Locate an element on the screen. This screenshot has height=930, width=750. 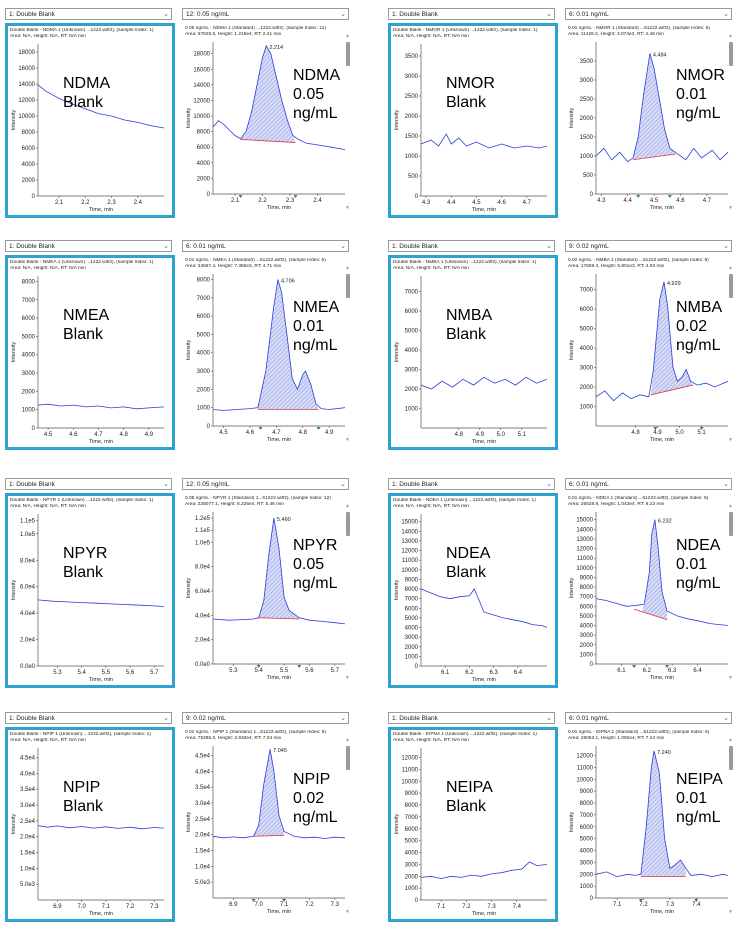
x-tick-label: 4.9 is located at coordinates (657, 433).